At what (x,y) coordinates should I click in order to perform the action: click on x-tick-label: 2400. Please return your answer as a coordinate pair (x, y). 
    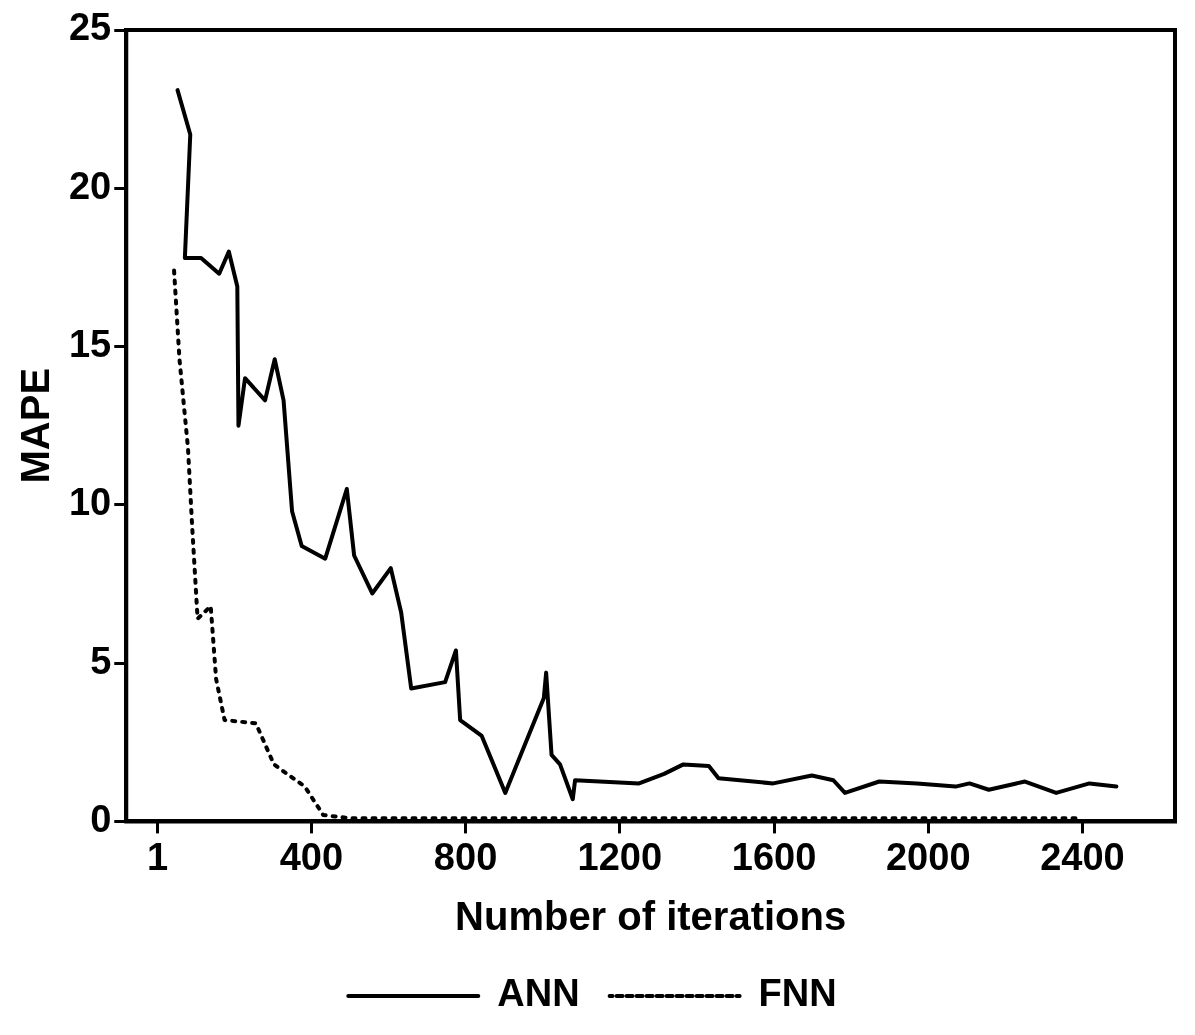
    Looking at the image, I should click on (1082, 856).